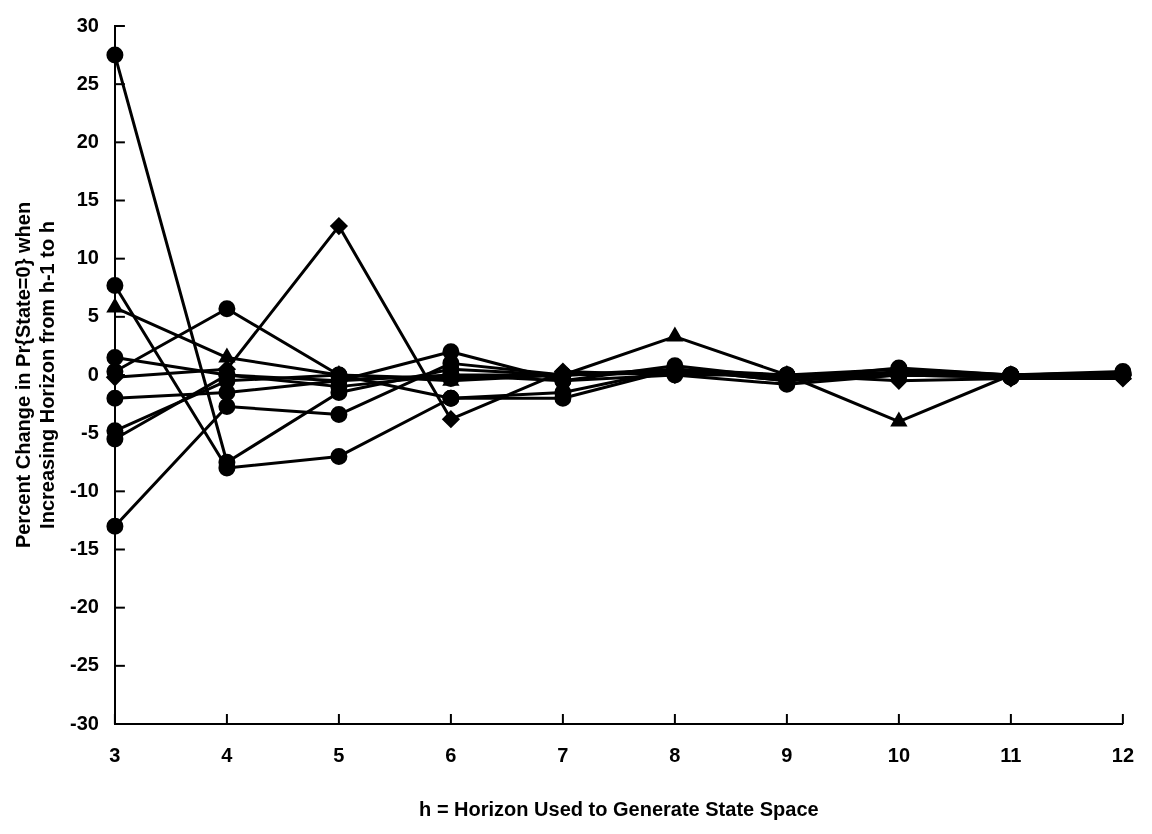  I want to click on y-tick-label: -25, so click(84, 664).